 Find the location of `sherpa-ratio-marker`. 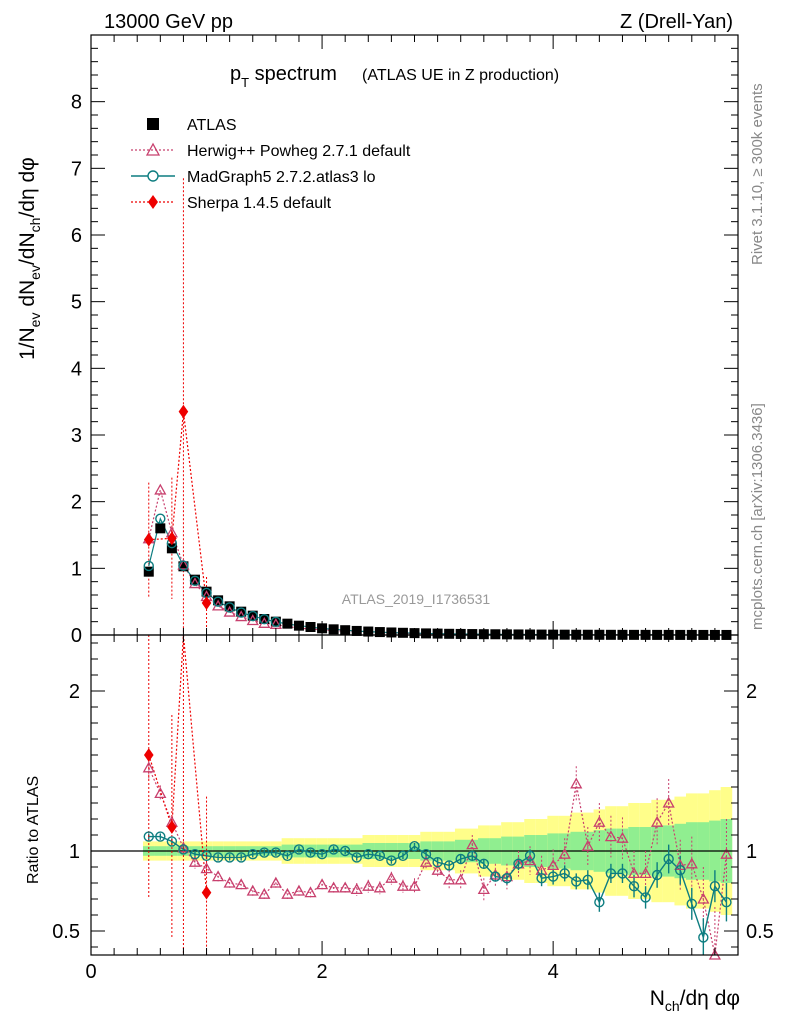

sherpa-ratio-marker is located at coordinates (172, 827).